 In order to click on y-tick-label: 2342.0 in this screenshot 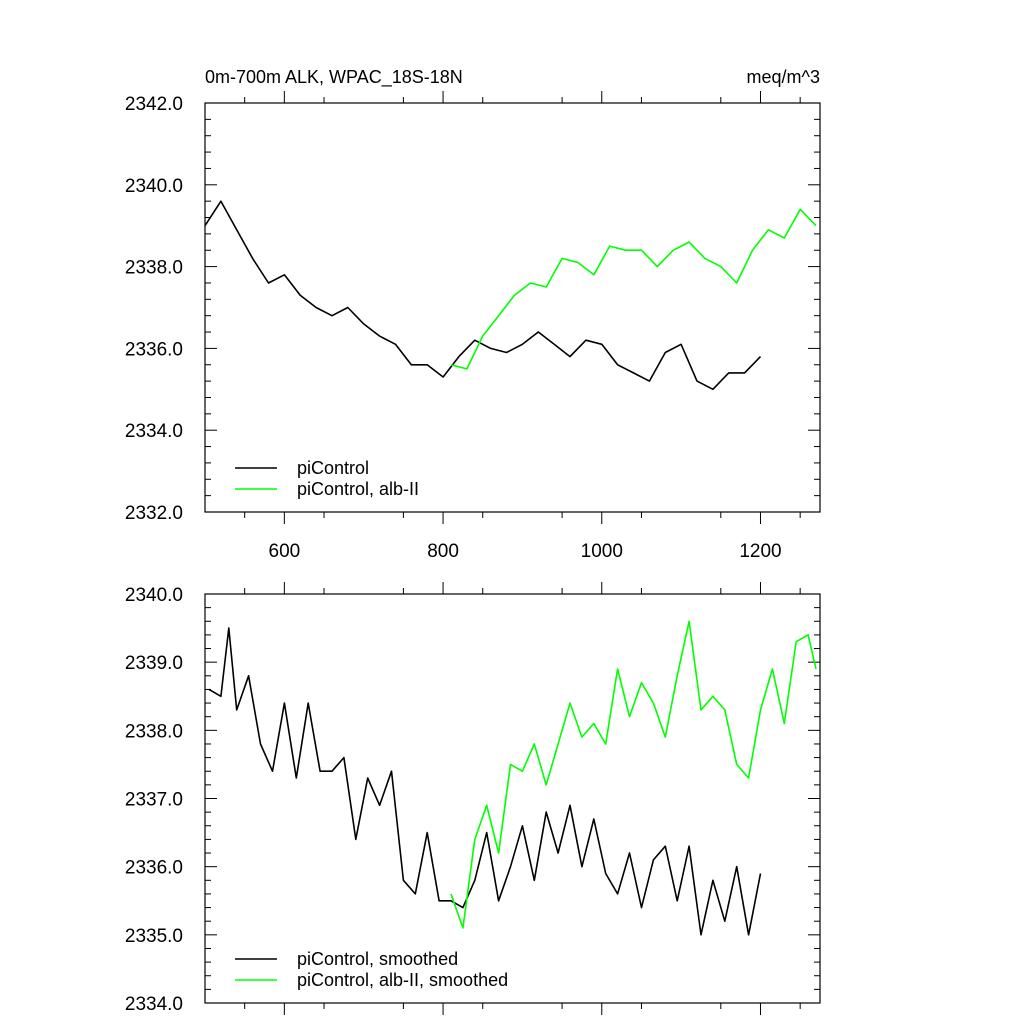, I will do `click(154, 104)`.